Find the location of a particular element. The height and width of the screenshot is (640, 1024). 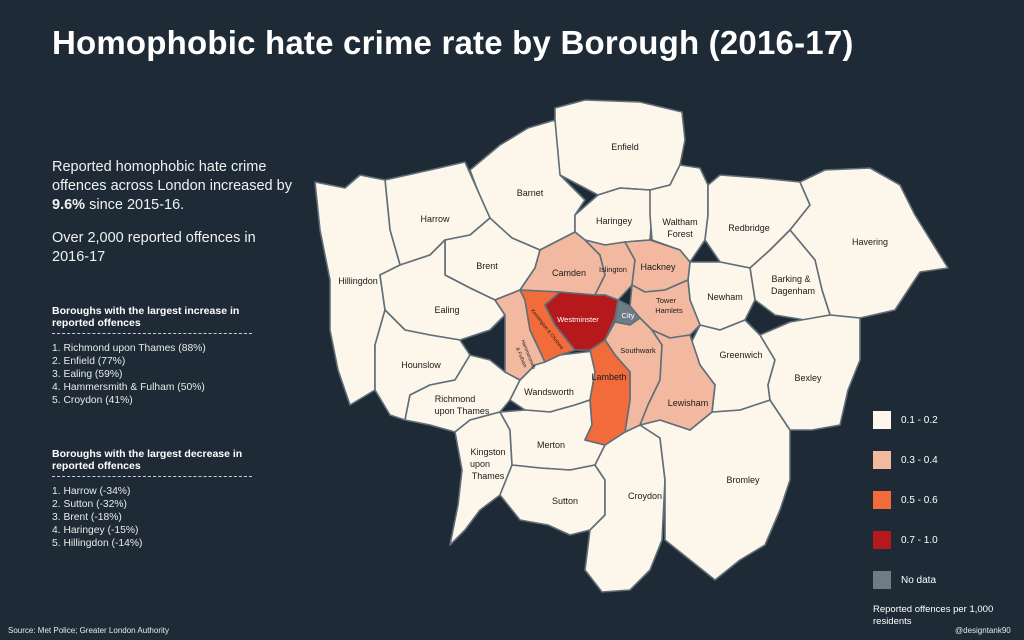

label-barking: Barking & is located at coordinates (790, 279).